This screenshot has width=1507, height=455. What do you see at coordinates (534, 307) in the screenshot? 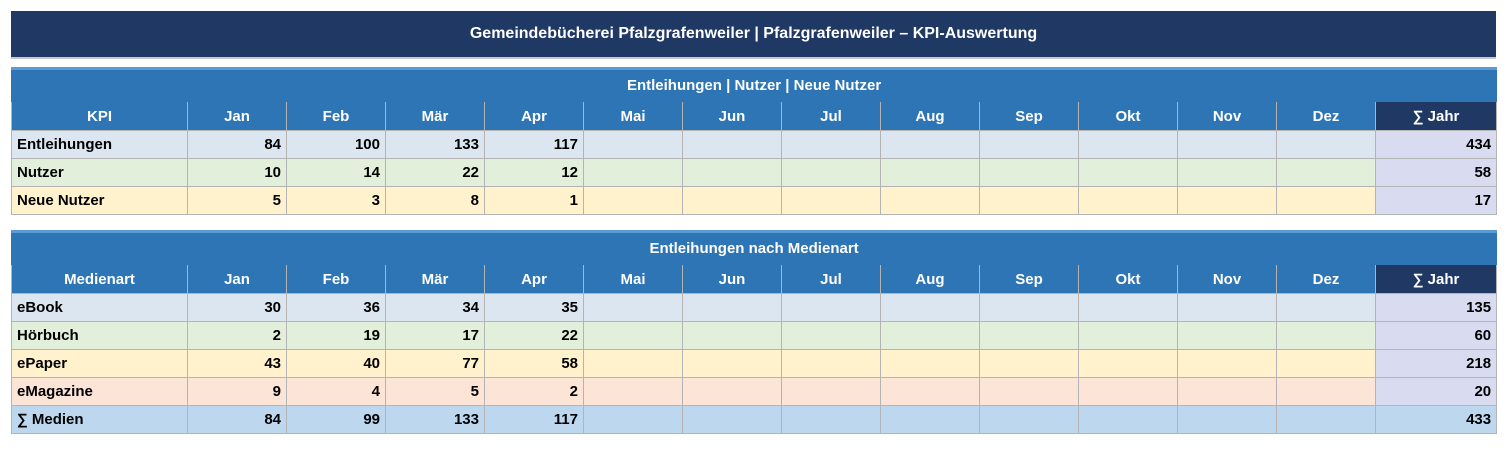
I see `month-value-cell: 35` at bounding box center [534, 307].